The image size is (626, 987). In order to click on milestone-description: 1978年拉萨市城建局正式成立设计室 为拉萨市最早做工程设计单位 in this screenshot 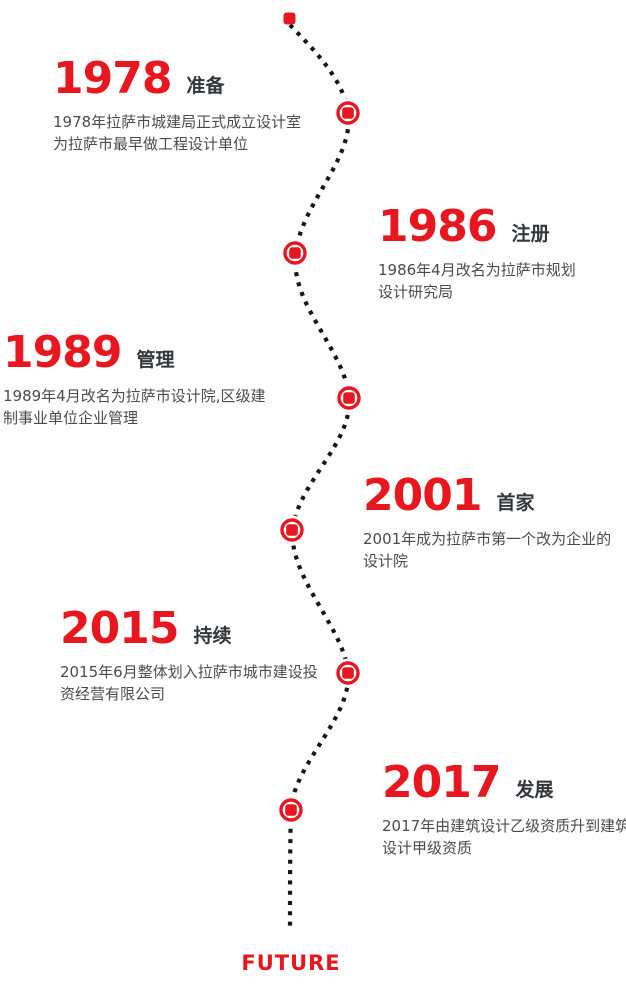, I will do `click(177, 133)`.